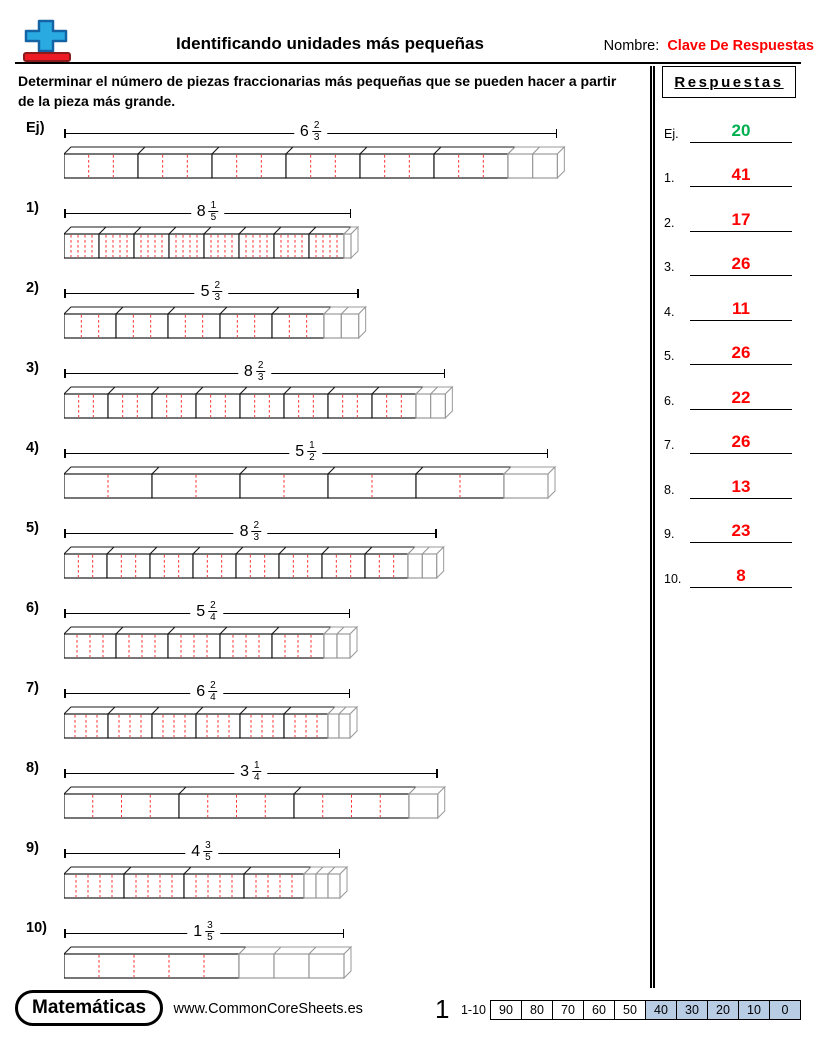  Describe the element at coordinates (32, 608) in the screenshot. I see `problem-label: 6)` at that location.